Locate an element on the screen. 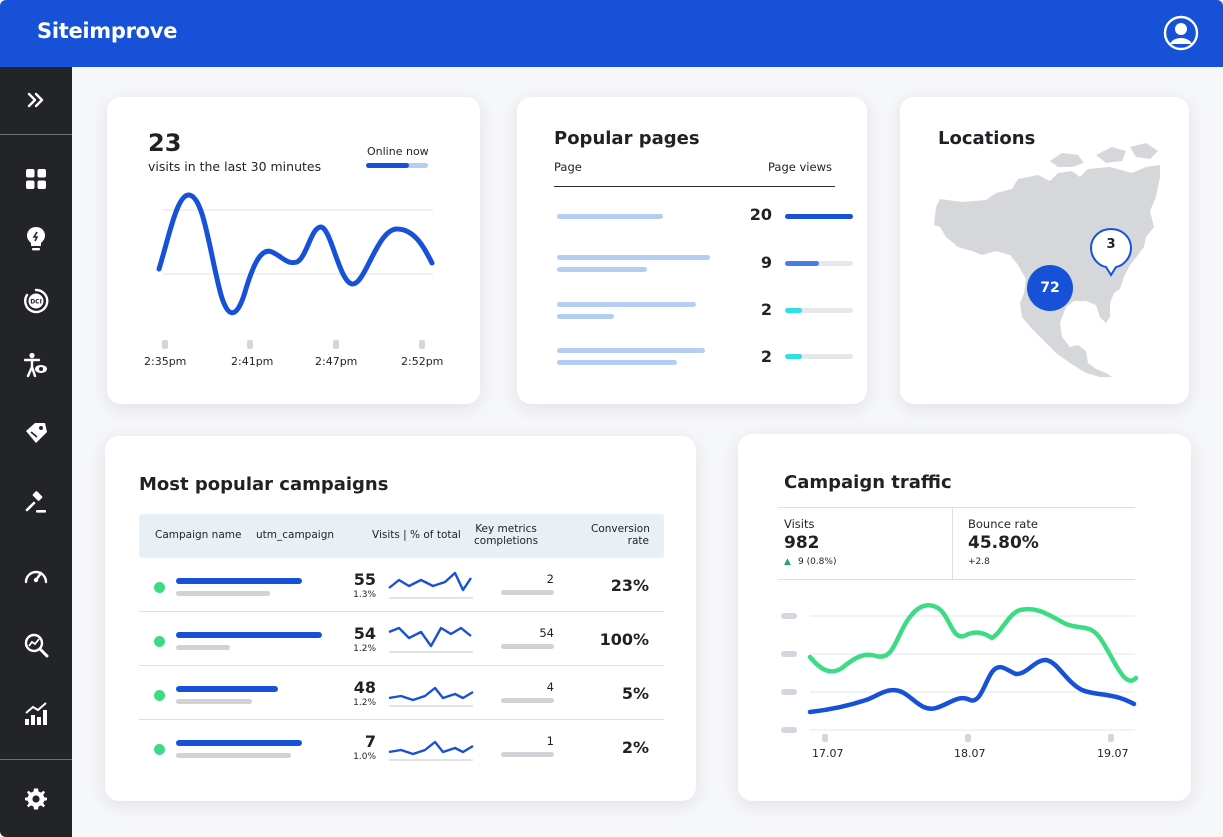 Image resolution: width=1223 pixels, height=837 pixels. time-tick: 2:41pm is located at coordinates (252, 361).